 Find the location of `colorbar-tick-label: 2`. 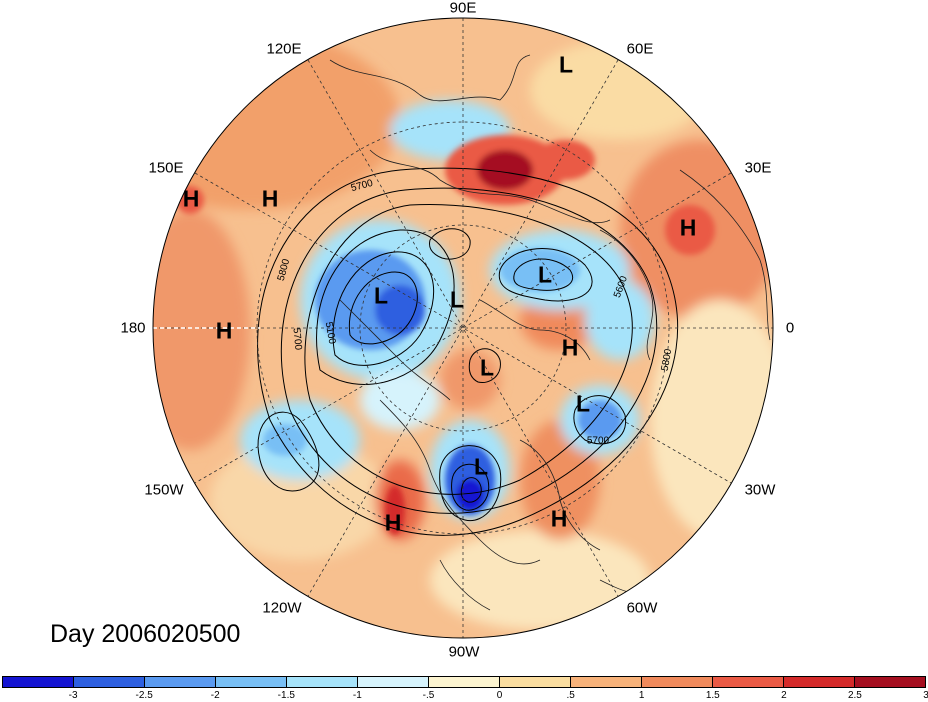

colorbar-tick-label: 2 is located at coordinates (784, 695).